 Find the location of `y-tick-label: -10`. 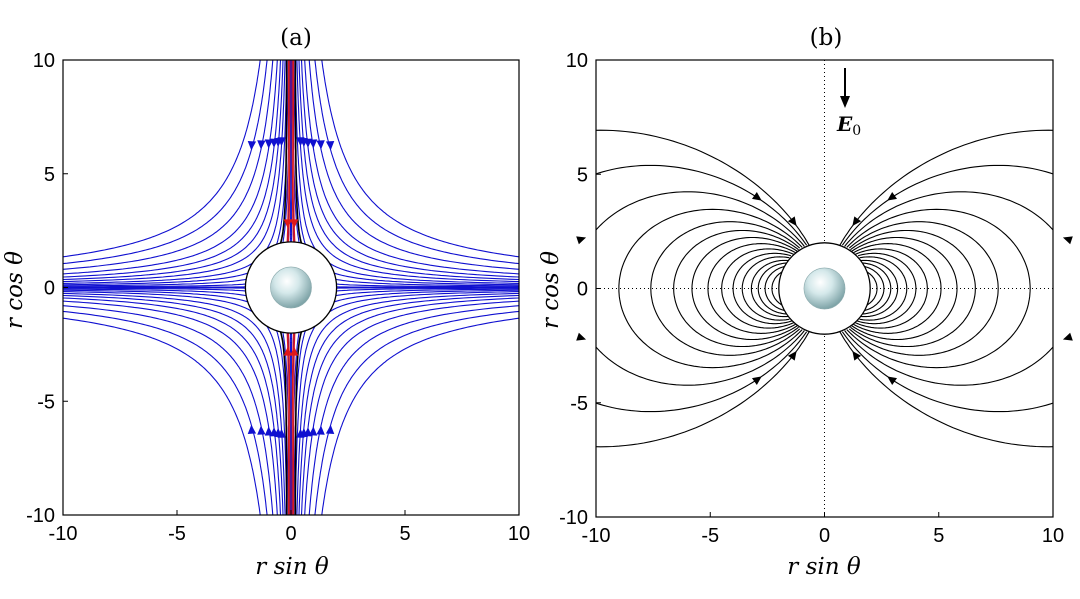

y-tick-label: -10 is located at coordinates (573, 518).